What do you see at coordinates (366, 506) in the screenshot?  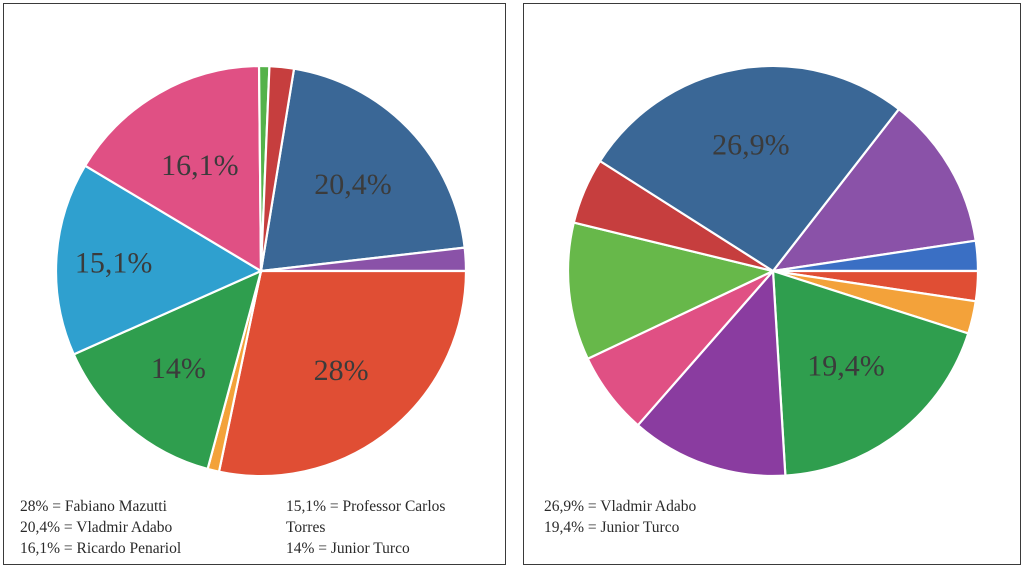 I see `legend-entry: 15,1% = Professor Carlos` at bounding box center [366, 506].